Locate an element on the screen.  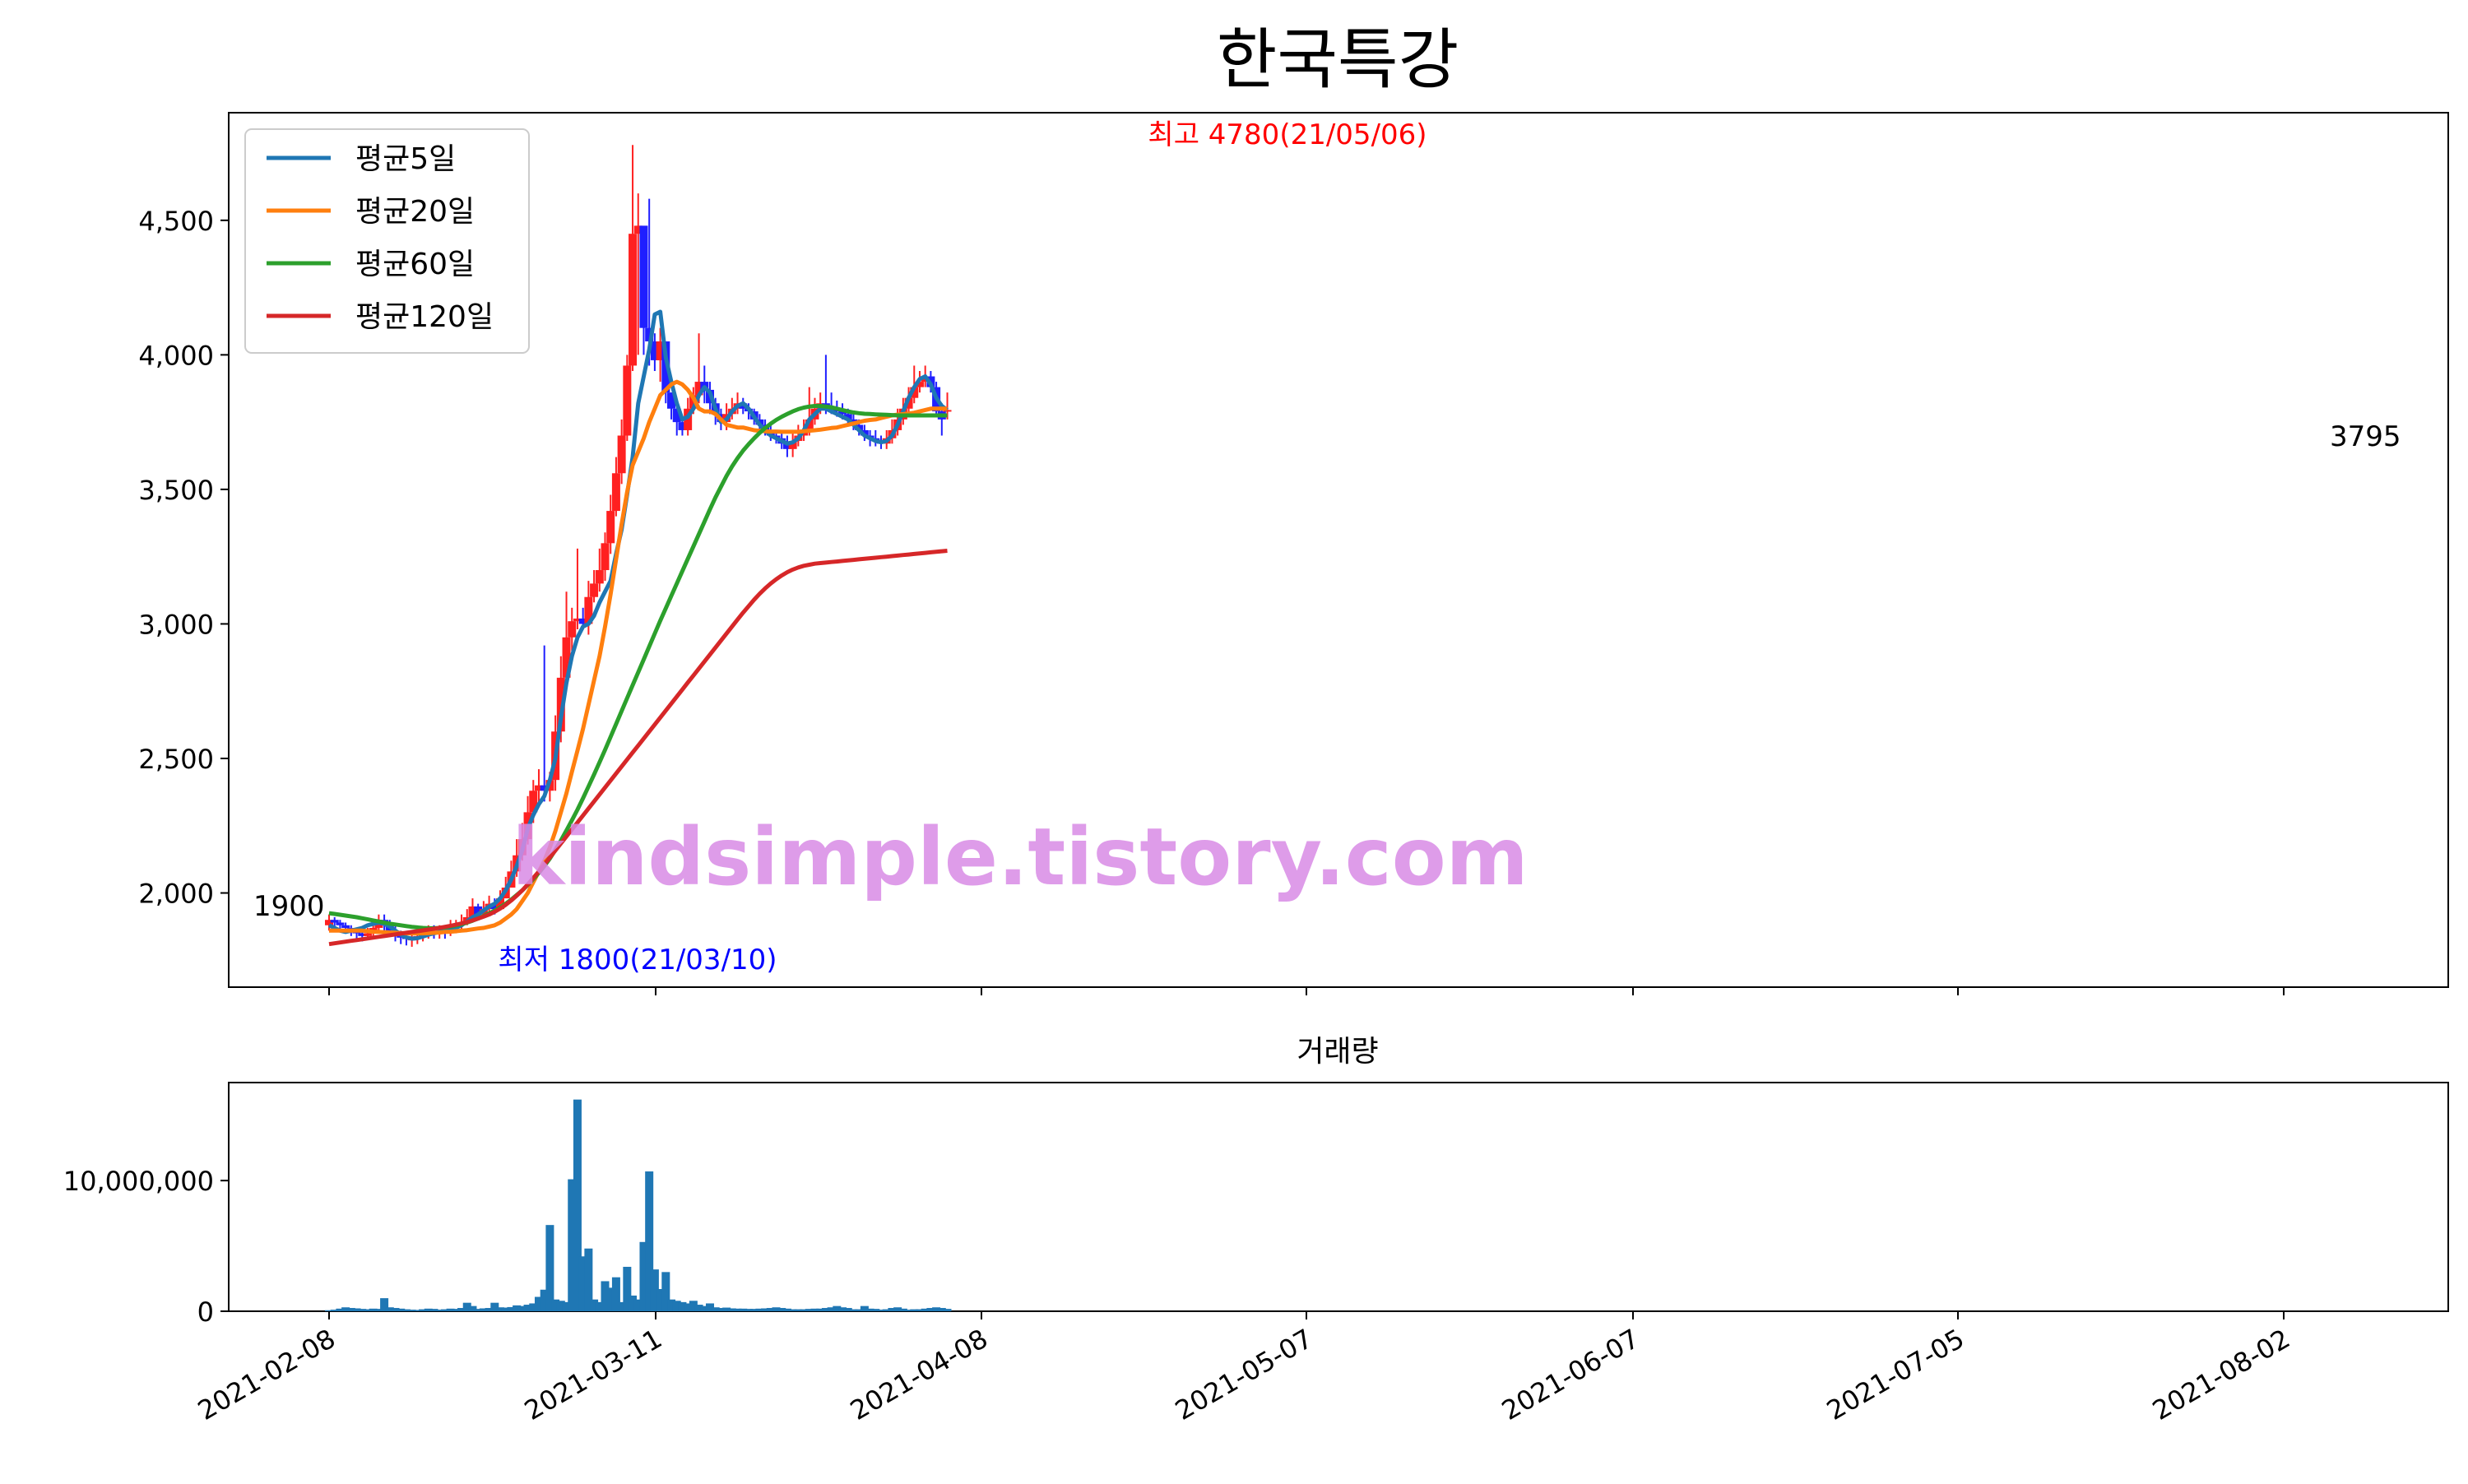
price-y-tick-label: 3,000 is located at coordinates (176, 624).